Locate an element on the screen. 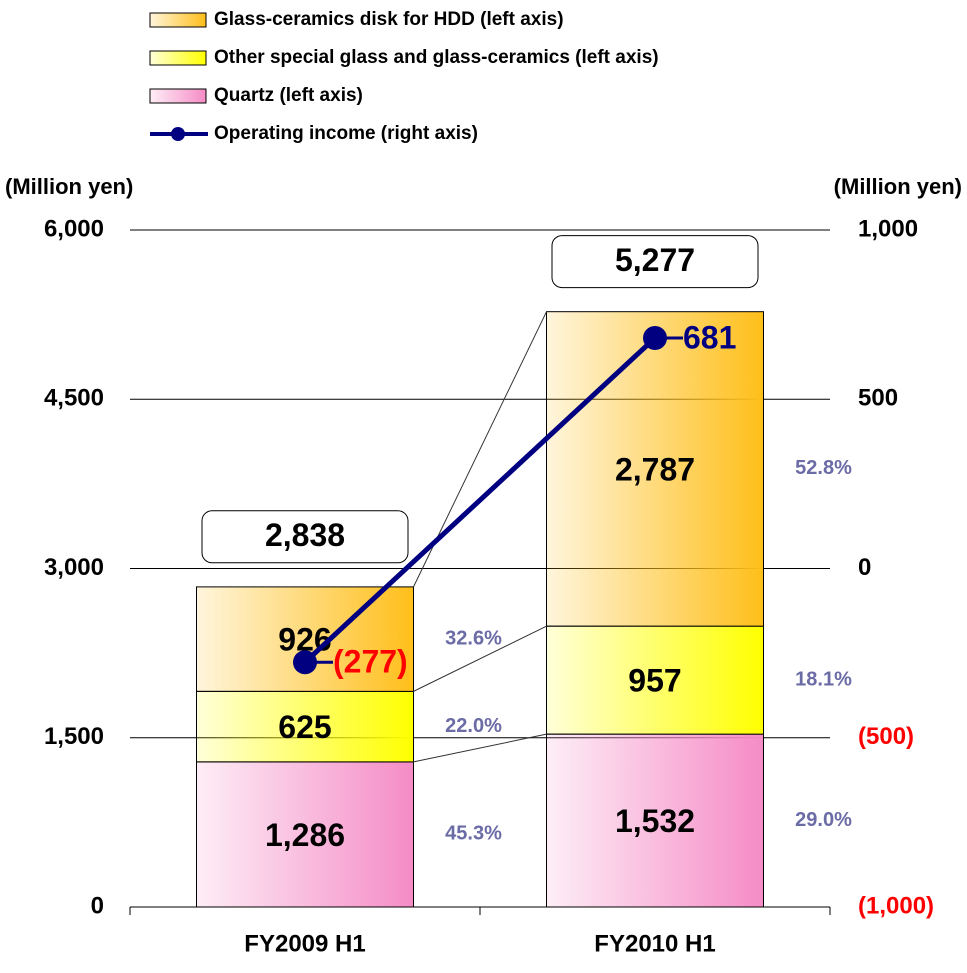 The image size is (967, 973). y2-axis-label: (Million yen) is located at coordinates (898, 186).